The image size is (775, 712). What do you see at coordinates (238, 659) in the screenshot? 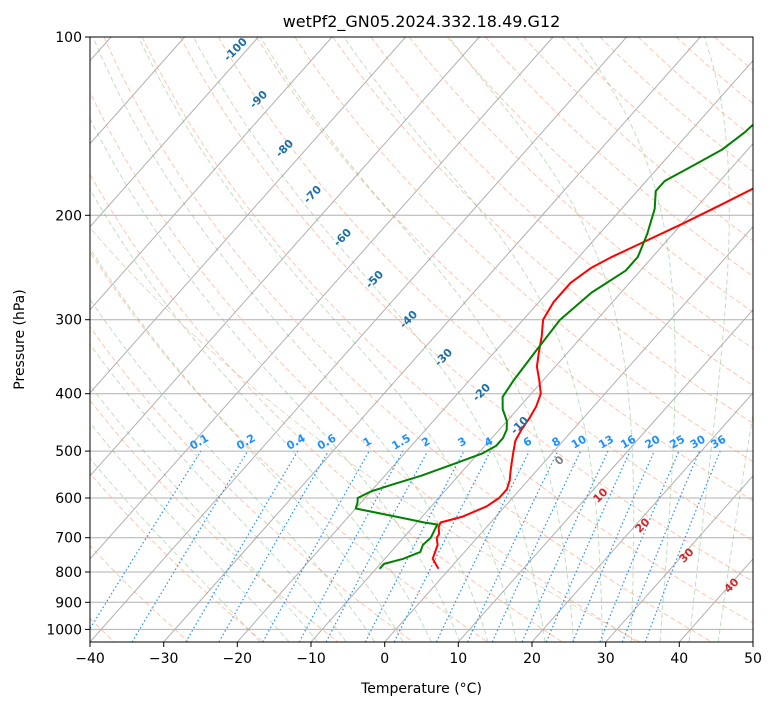
I see `x-tick-label: −20` at bounding box center [238, 659].